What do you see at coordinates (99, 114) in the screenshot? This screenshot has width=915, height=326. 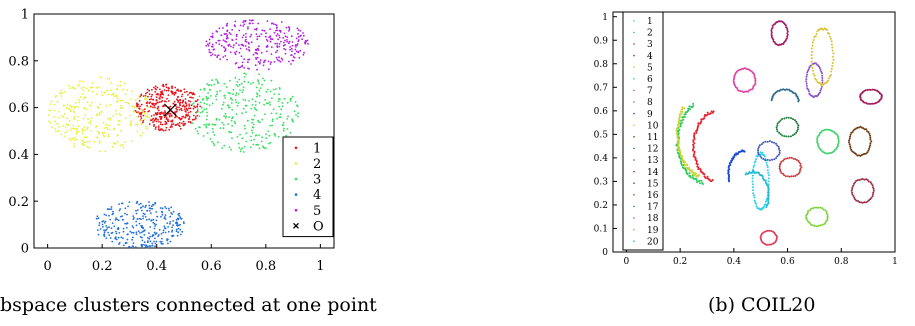 I see `series-2-points` at bounding box center [99, 114].